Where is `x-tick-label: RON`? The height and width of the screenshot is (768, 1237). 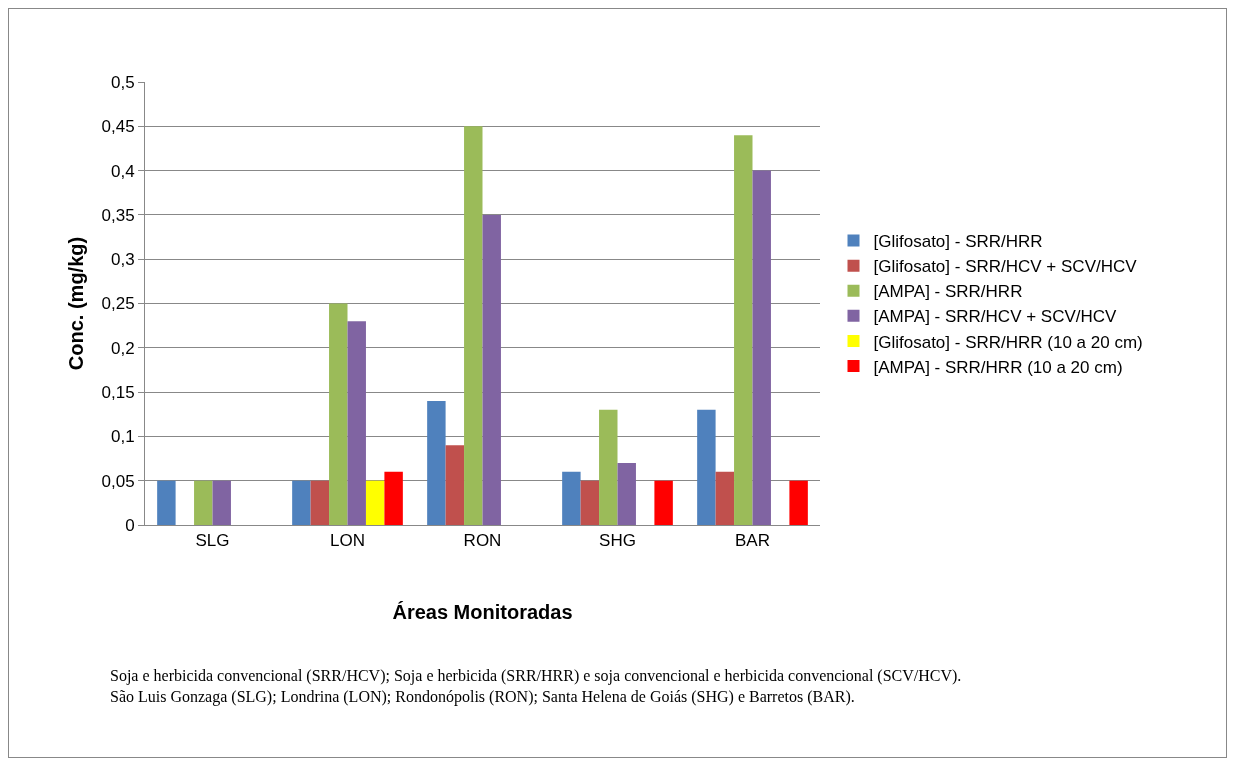
x-tick-label: RON is located at coordinates (482, 541).